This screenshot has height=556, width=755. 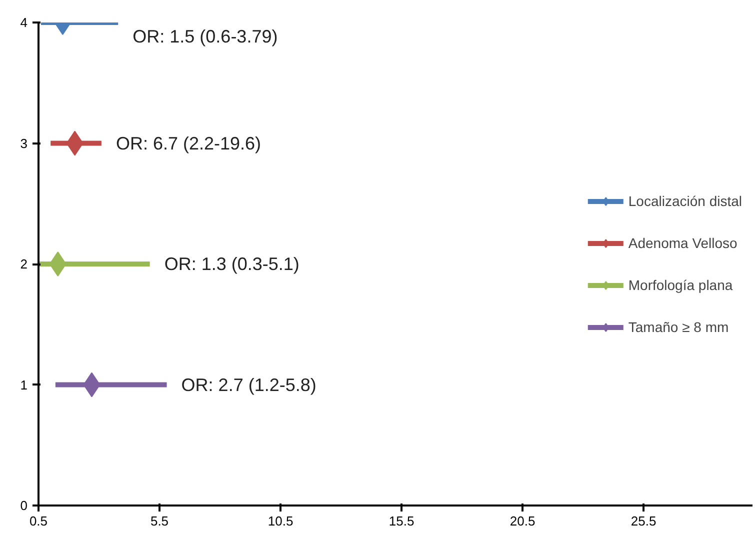 What do you see at coordinates (24, 384) in the screenshot?
I see `y-tick-label: 1` at bounding box center [24, 384].